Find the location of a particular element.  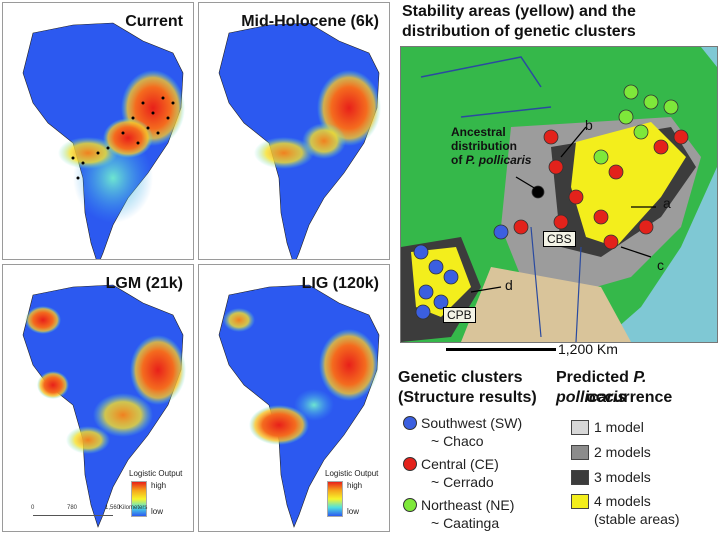

occurrence-label: 3 models is located at coordinates (622, 477).